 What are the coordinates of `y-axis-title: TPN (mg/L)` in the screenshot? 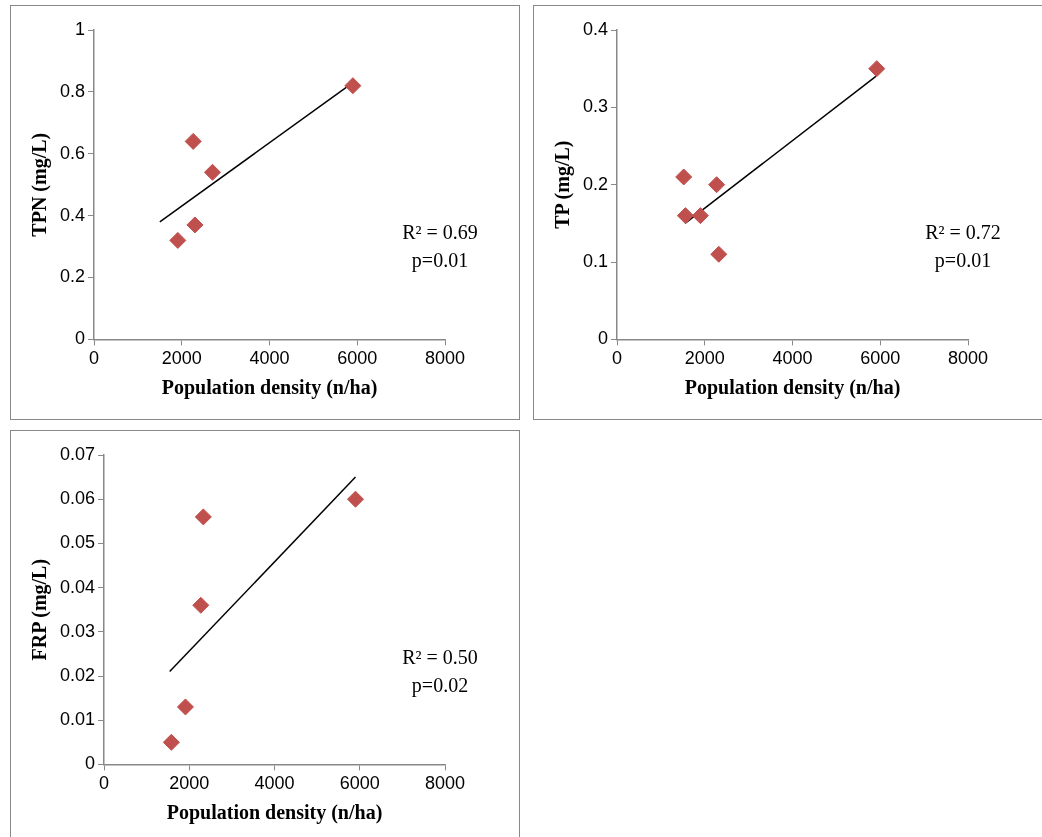 It's located at (40, 184).